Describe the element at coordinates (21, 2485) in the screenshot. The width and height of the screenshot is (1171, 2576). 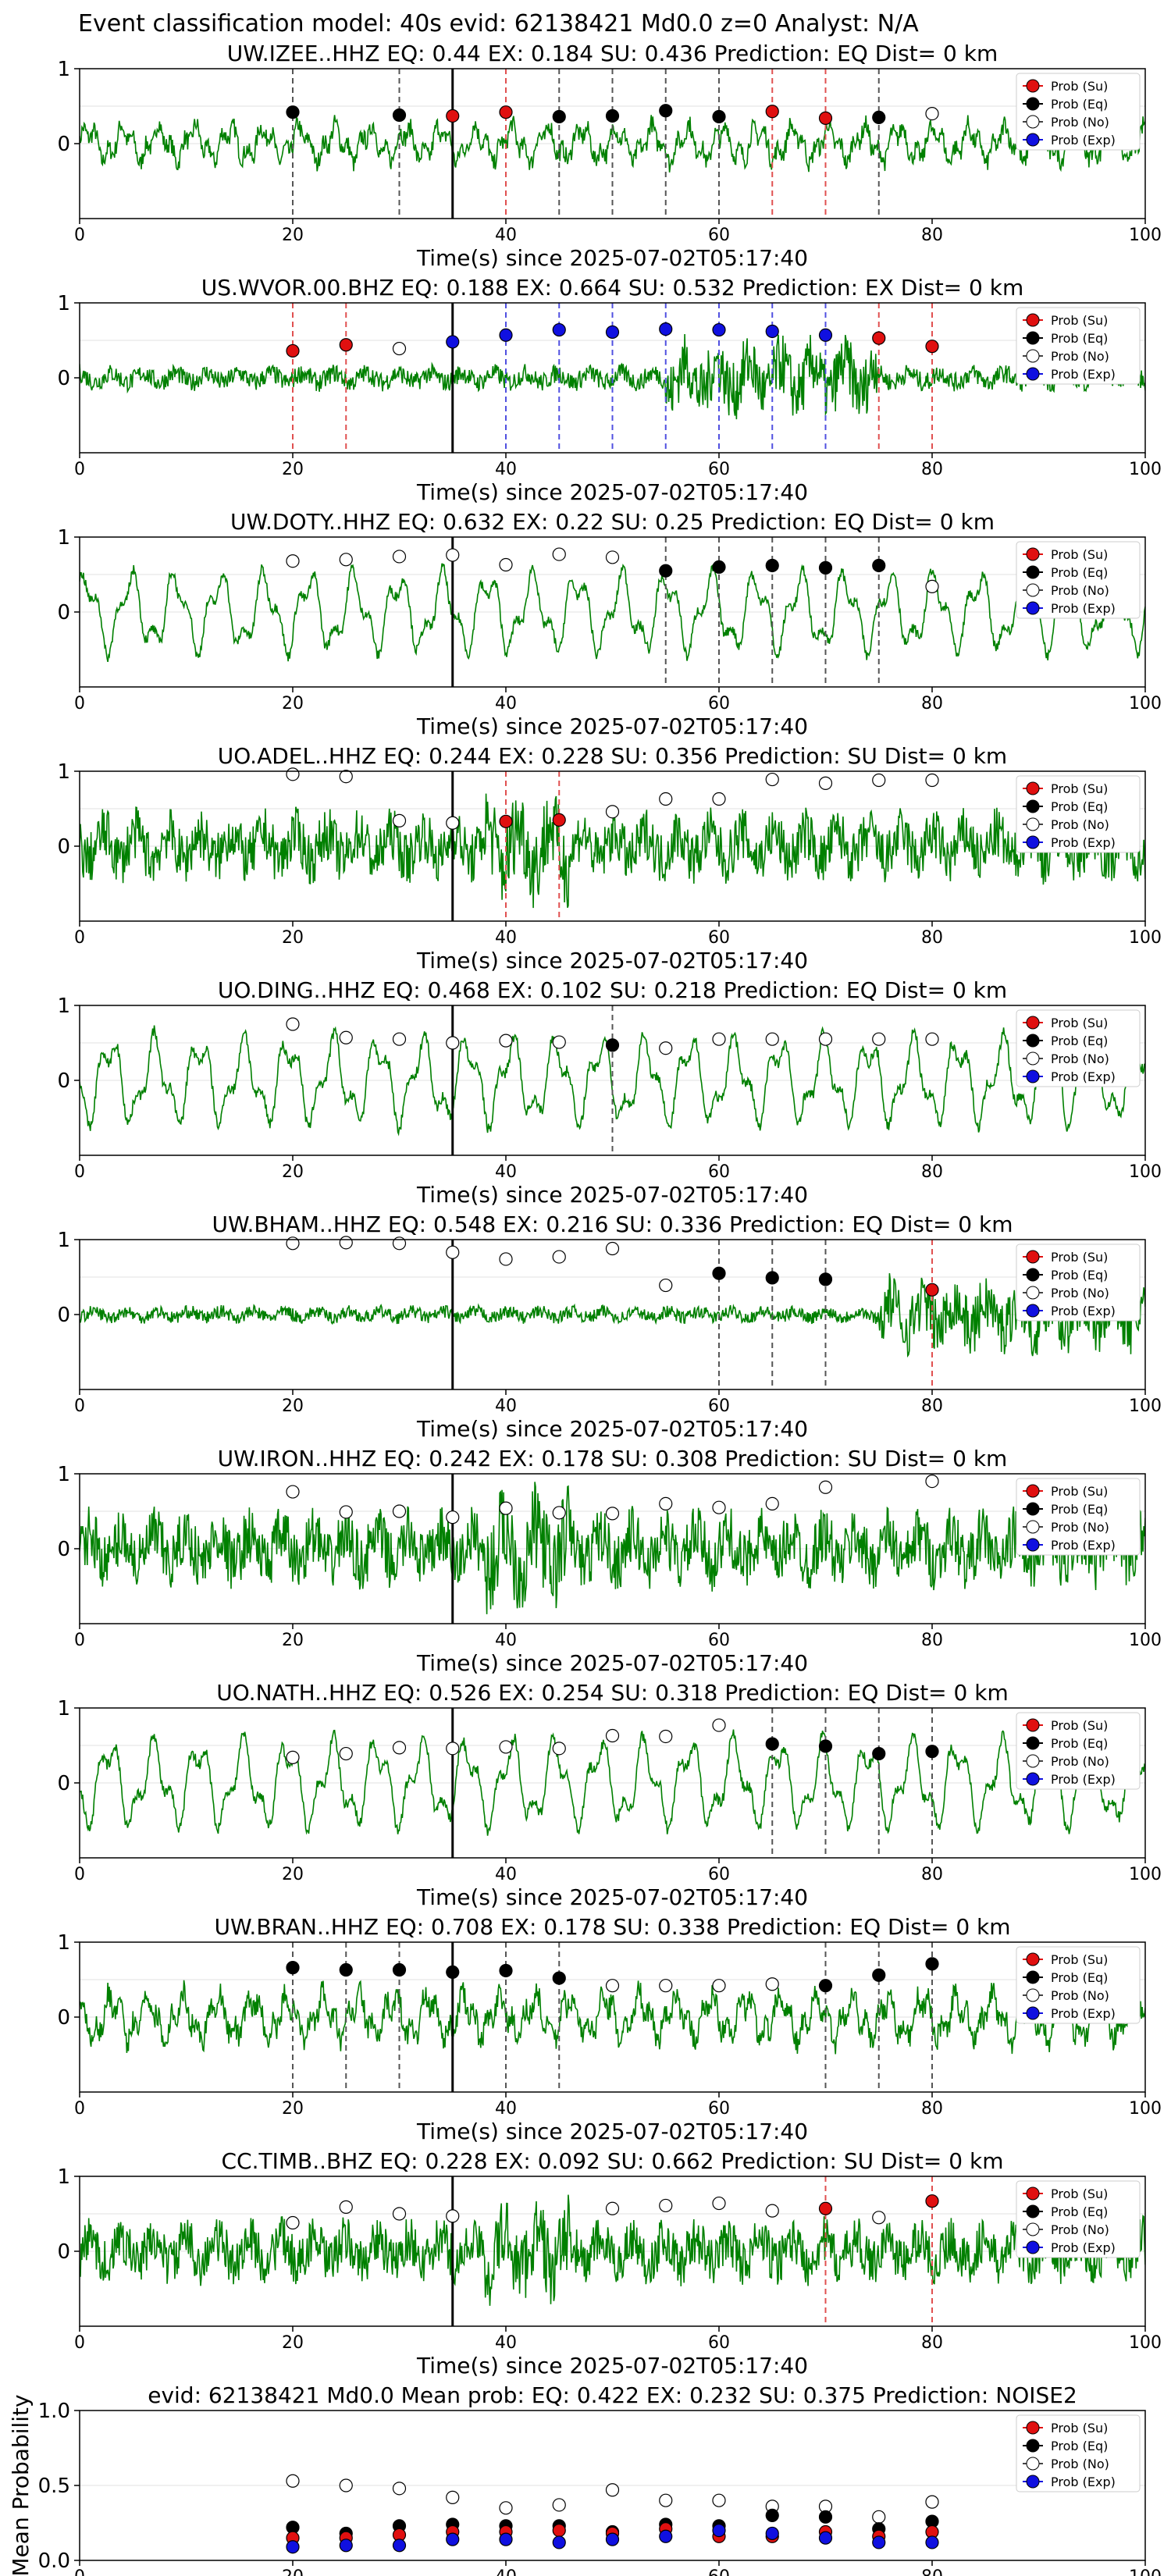
I see `y-axis-label: Mean Probability` at that location.